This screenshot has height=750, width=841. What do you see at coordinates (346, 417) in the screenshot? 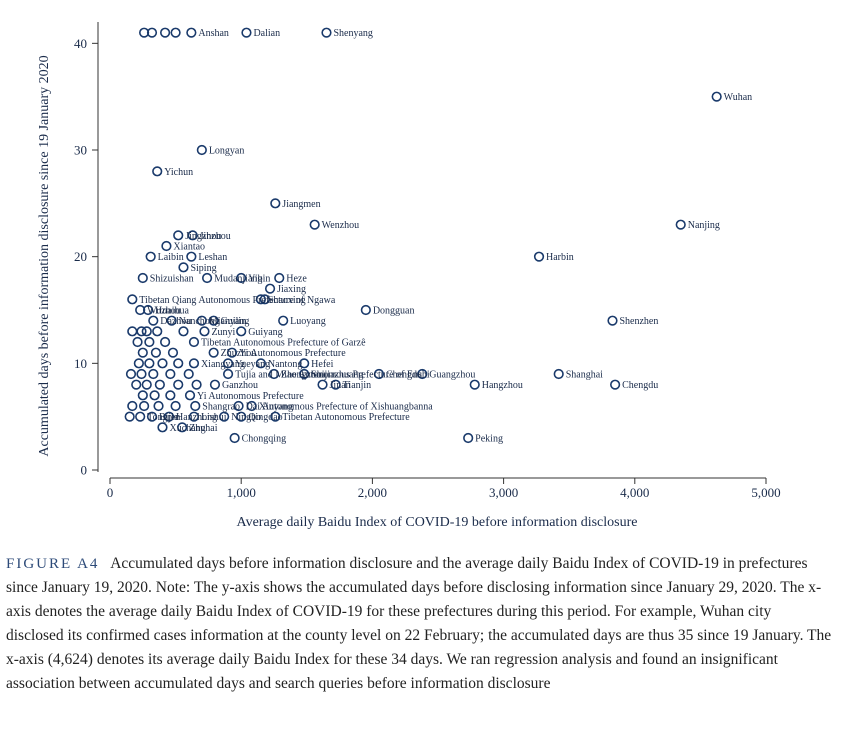
I see `data-point-label: Tibetan Autonomous Prefecture` at bounding box center [346, 417].